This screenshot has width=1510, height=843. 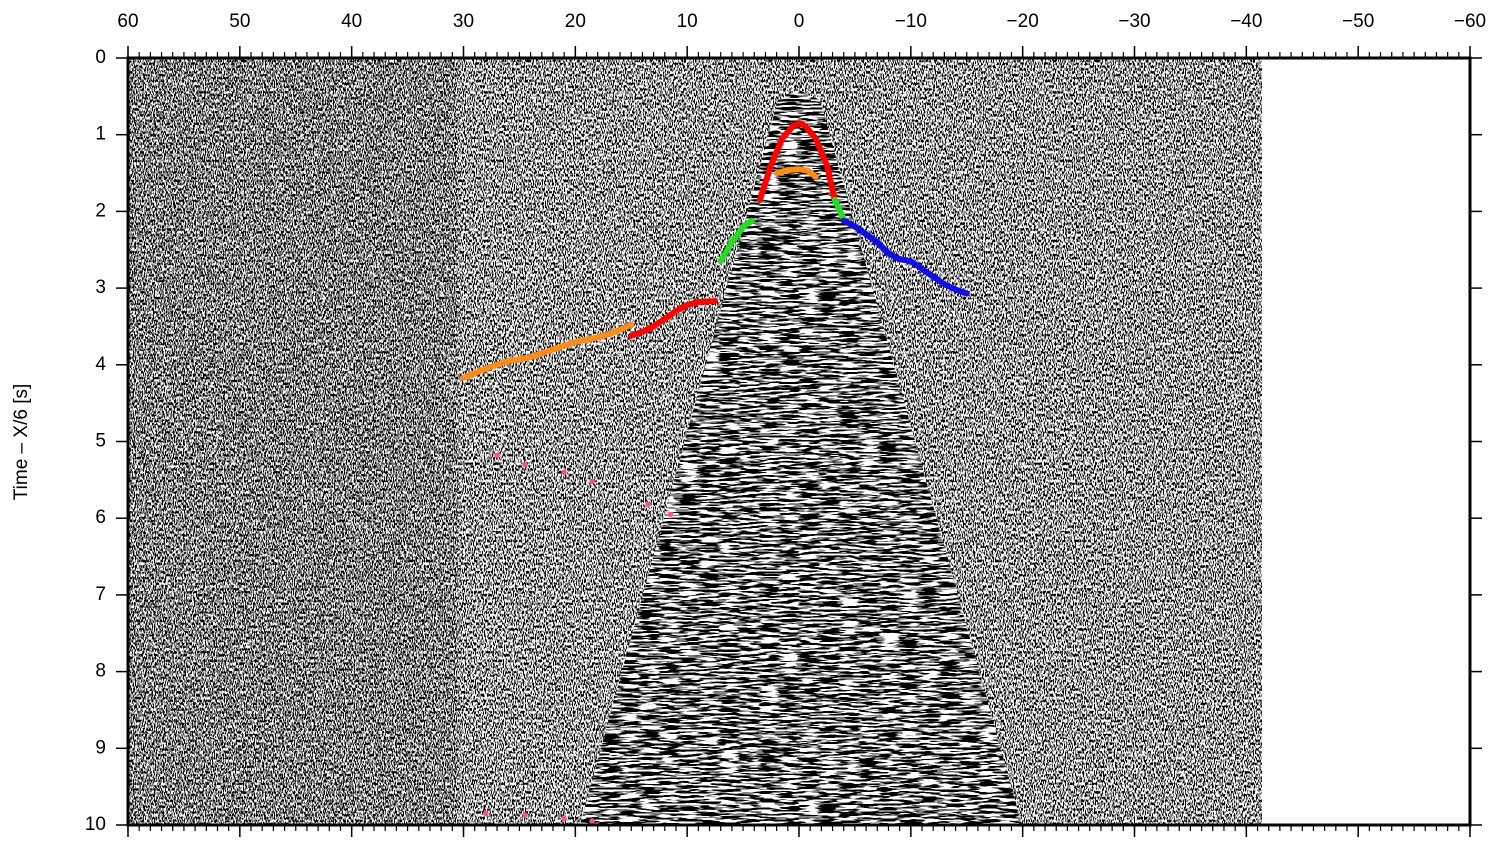 What do you see at coordinates (100, 134) in the screenshot?
I see `y-tick-label: 1` at bounding box center [100, 134].